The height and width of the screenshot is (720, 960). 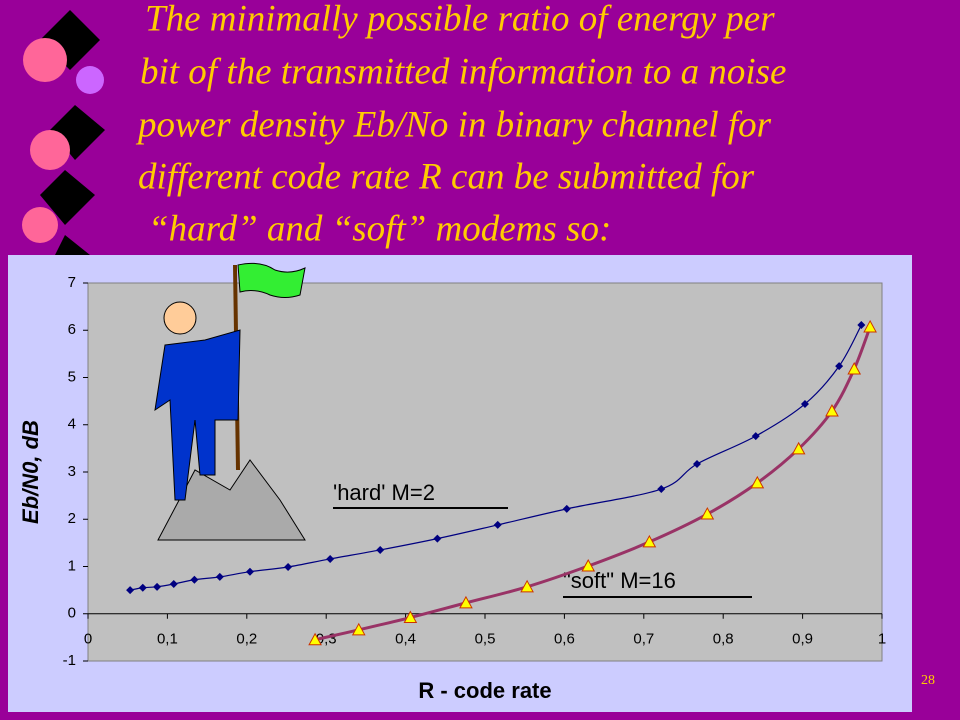 What do you see at coordinates (405, 639) in the screenshot?
I see `x-tick-label: 0,4` at bounding box center [405, 639].